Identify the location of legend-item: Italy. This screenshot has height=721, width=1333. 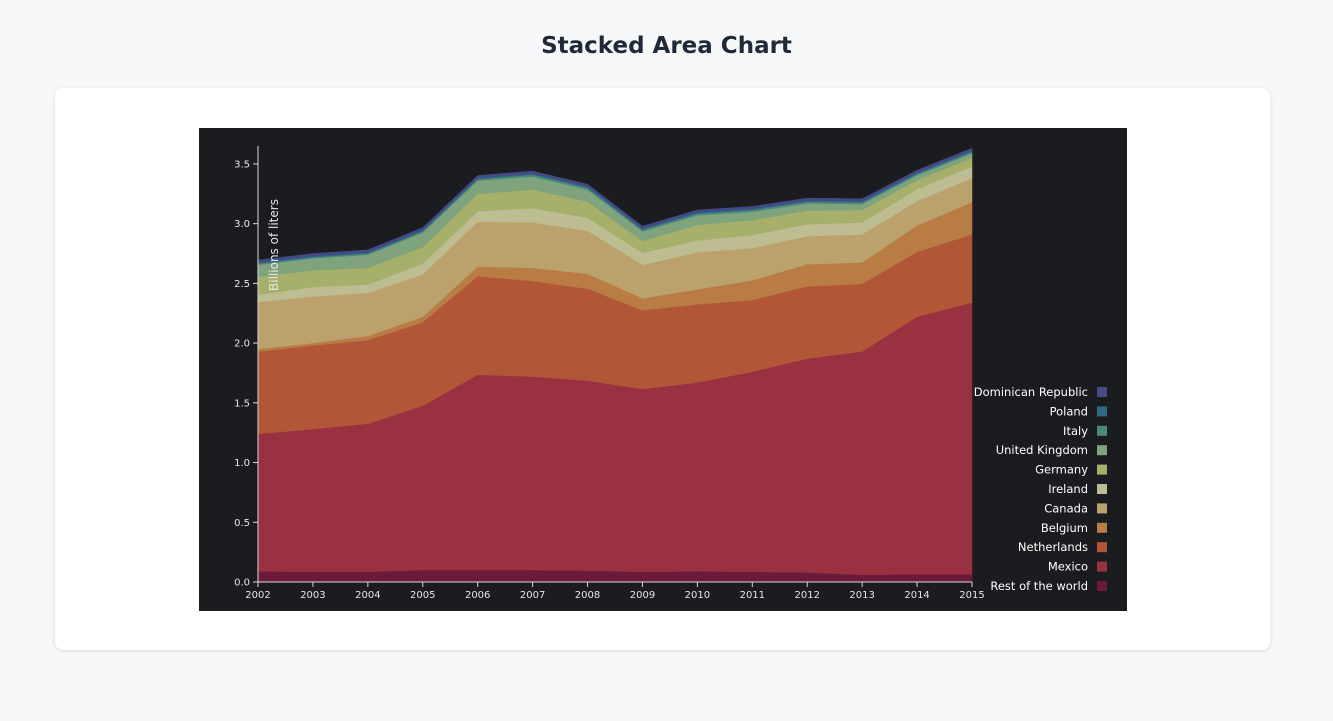
(1085, 431).